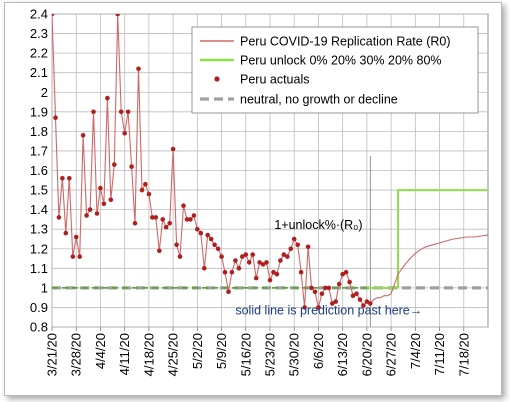 The height and width of the screenshot is (402, 510). I want to click on x-tick-label: 4/18/20, so click(148, 354).